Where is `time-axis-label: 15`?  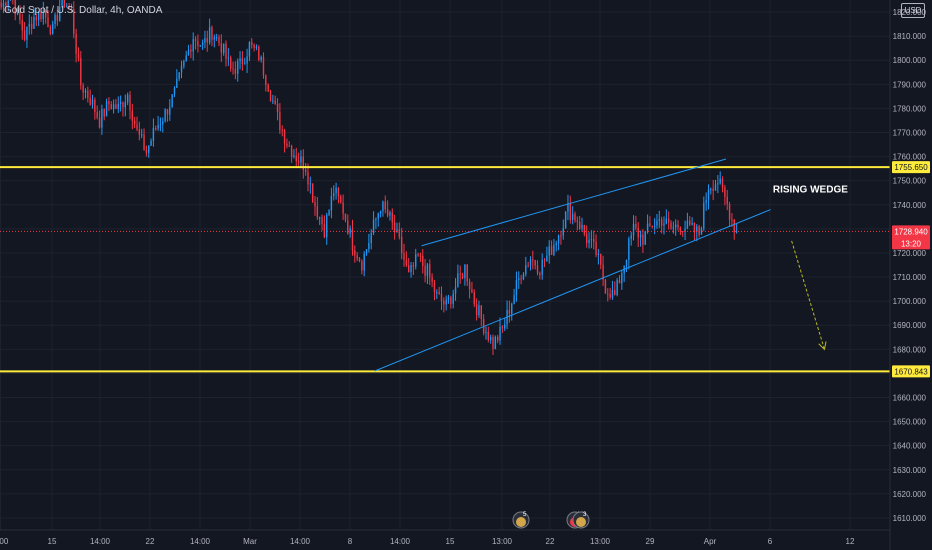
time-axis-label: 15 is located at coordinates (52, 541).